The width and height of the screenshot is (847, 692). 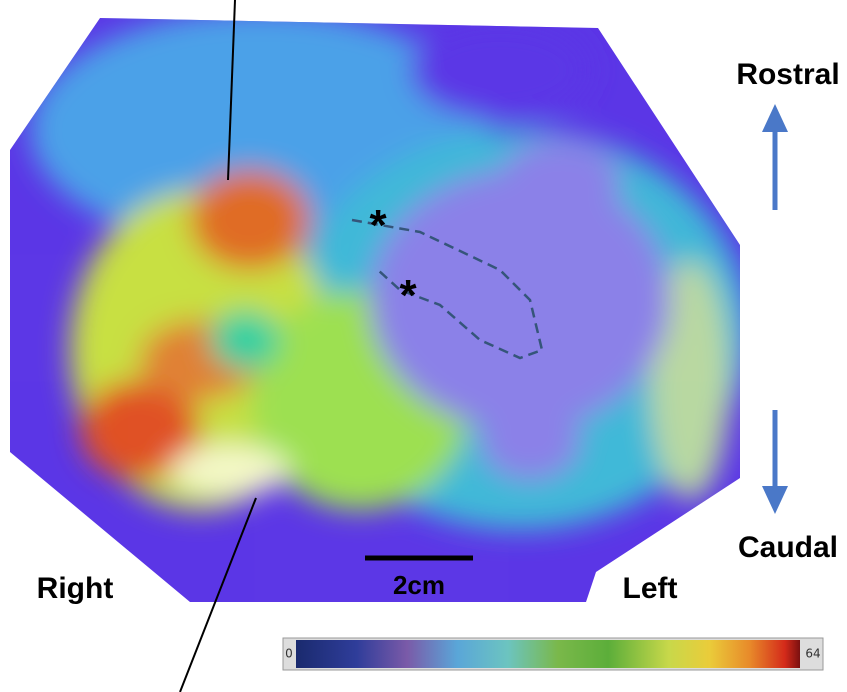 I want to click on colorbar-max: 64, so click(x=812, y=654).